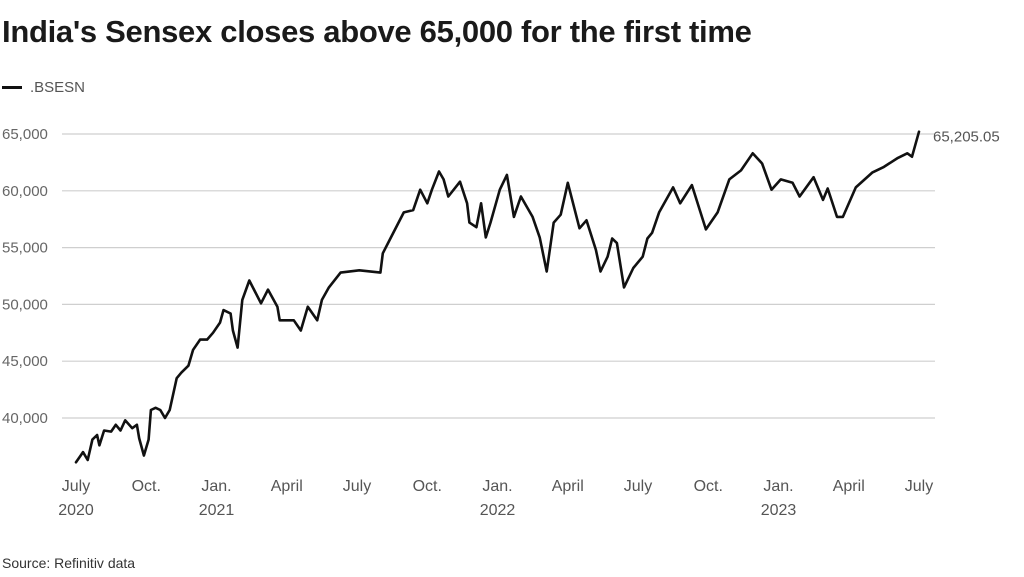  I want to click on source-note: Source: Refinitiv data, so click(69, 563).